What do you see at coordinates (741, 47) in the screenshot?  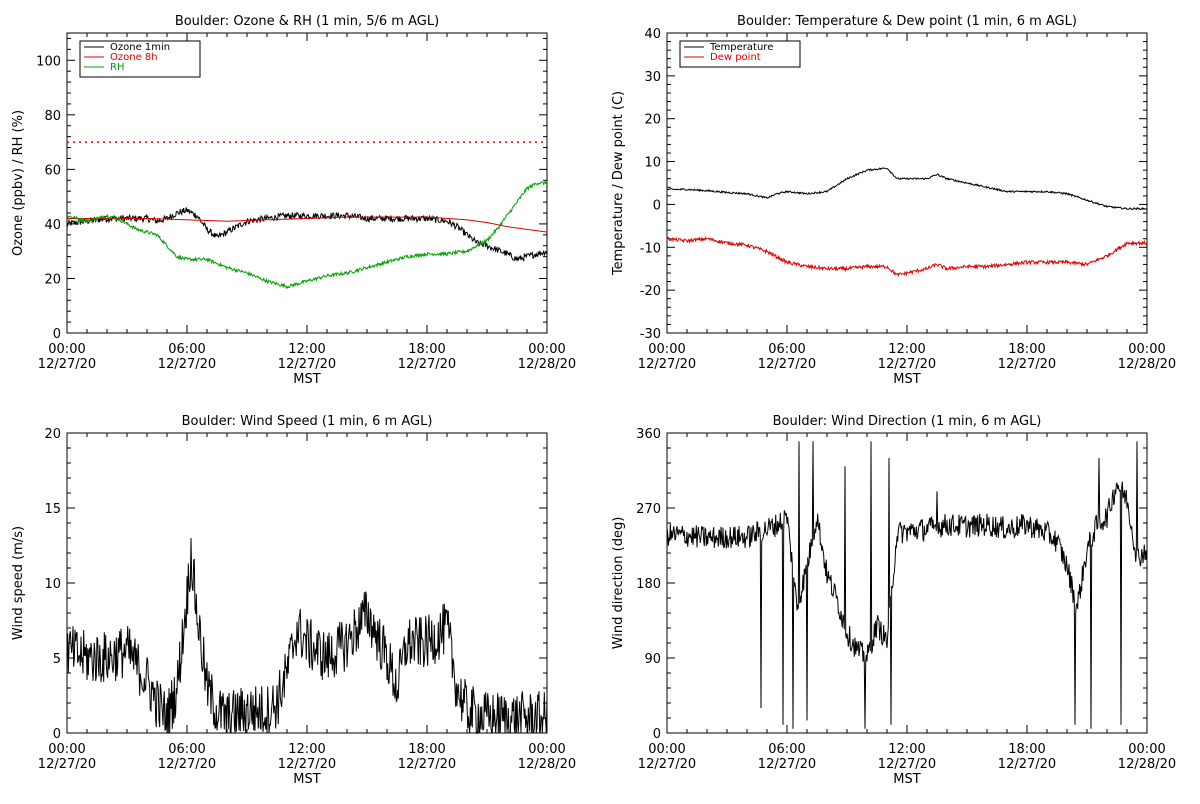 I see `legend-label: Temperature` at bounding box center [741, 47].